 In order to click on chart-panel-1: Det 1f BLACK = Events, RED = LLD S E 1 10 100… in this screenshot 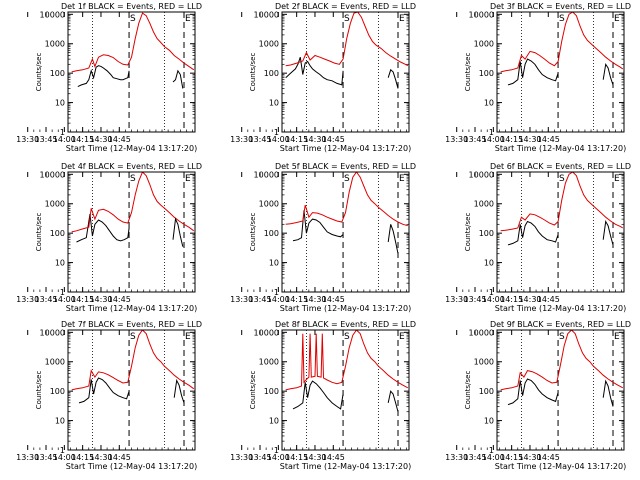, I will do `click(109, 77)`.